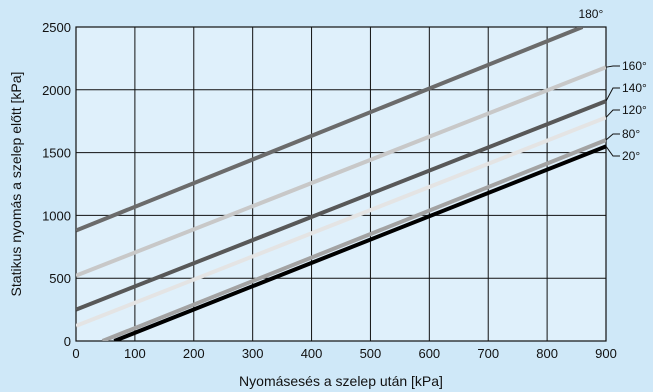 This screenshot has height=392, width=653. I want to click on y-tick-label: 1500, so click(56, 153).